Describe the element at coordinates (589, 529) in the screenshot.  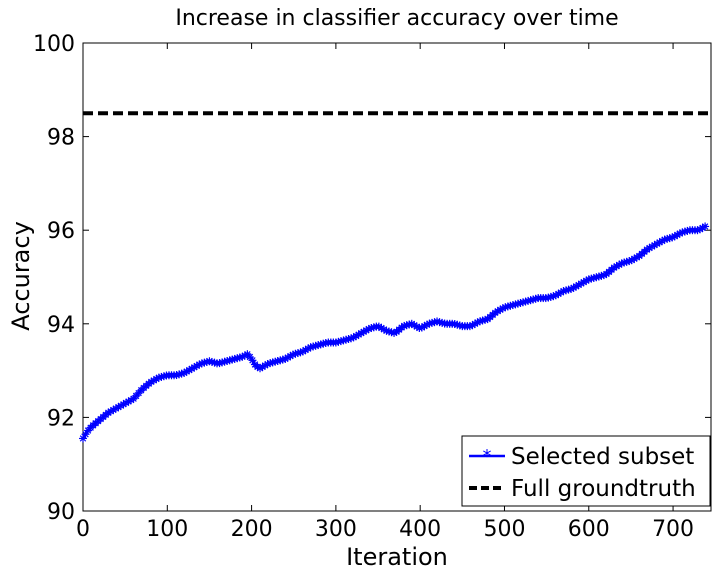
I see `x-tick-label: 600` at that location.